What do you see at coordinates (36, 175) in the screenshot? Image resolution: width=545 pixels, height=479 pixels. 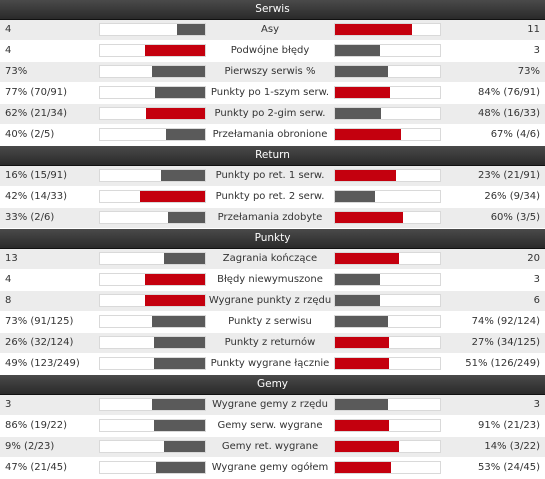 I see `left-player-value: 16% (15/91)` at bounding box center [36, 175].